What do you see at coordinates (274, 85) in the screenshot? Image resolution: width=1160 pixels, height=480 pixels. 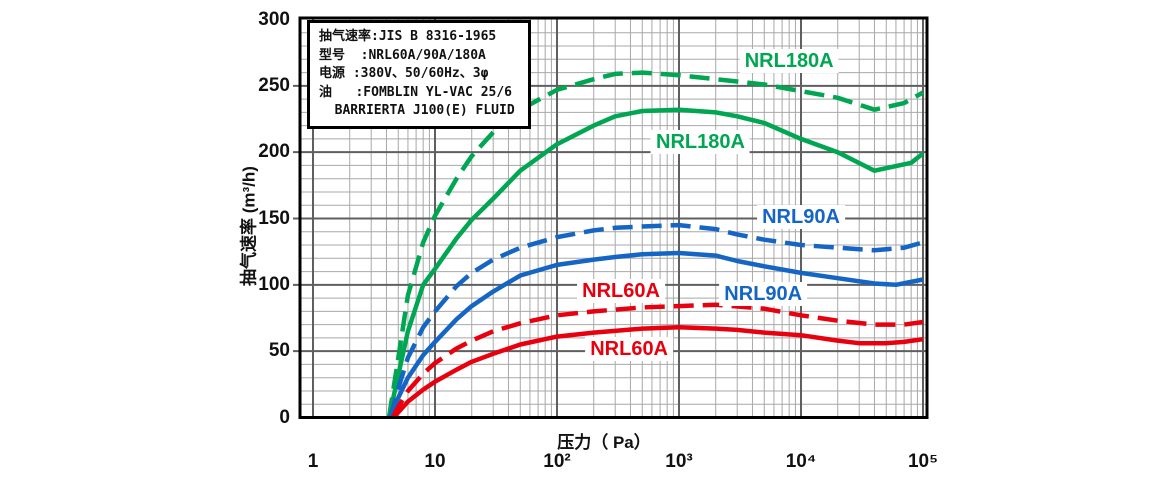 I see `y-tick-label-250: 250` at bounding box center [274, 85].